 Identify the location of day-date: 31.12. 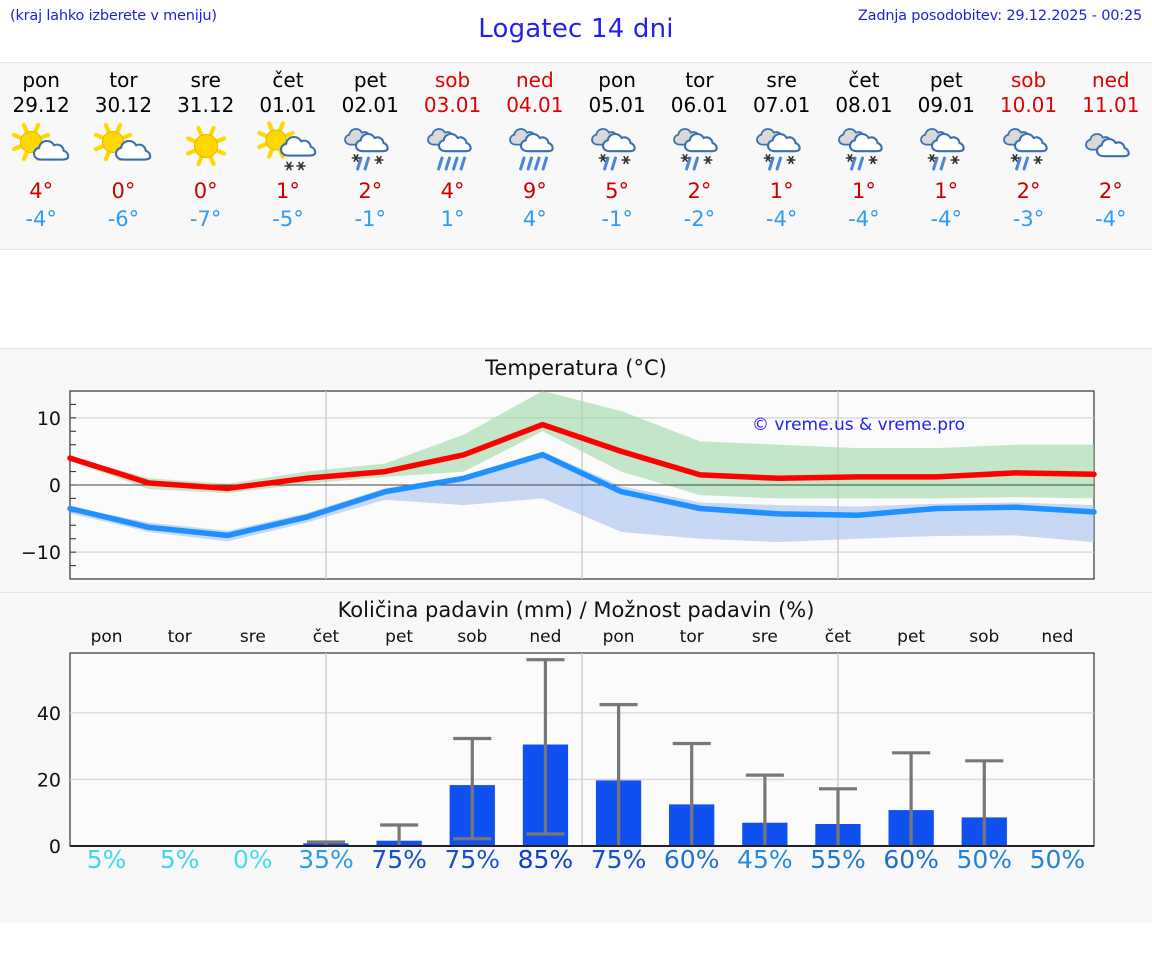
(206, 105).